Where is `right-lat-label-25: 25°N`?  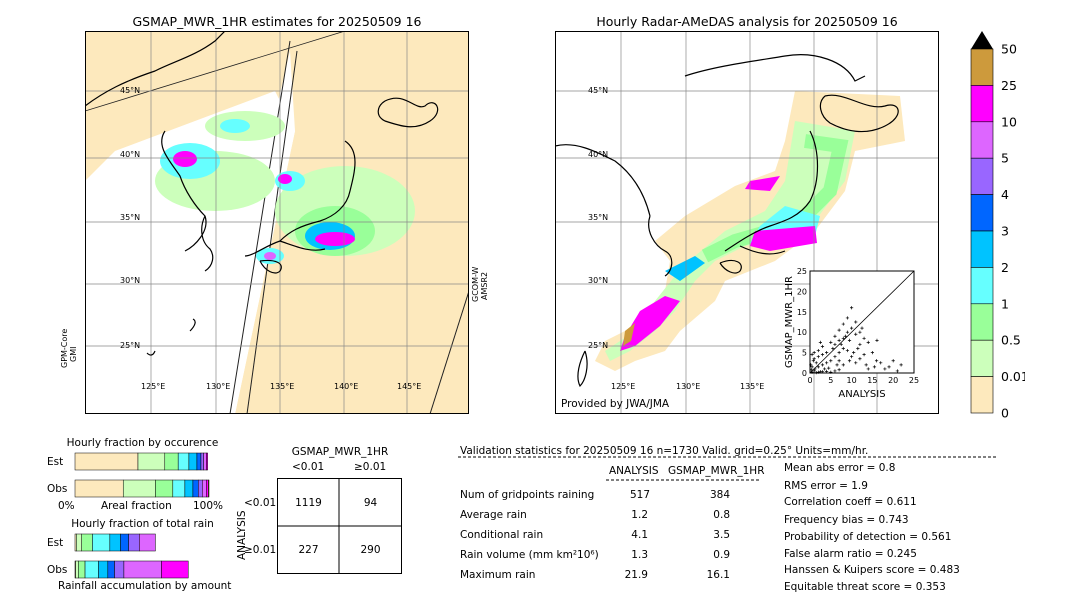
right-lat-label-25: 25°N is located at coordinates (598, 345).